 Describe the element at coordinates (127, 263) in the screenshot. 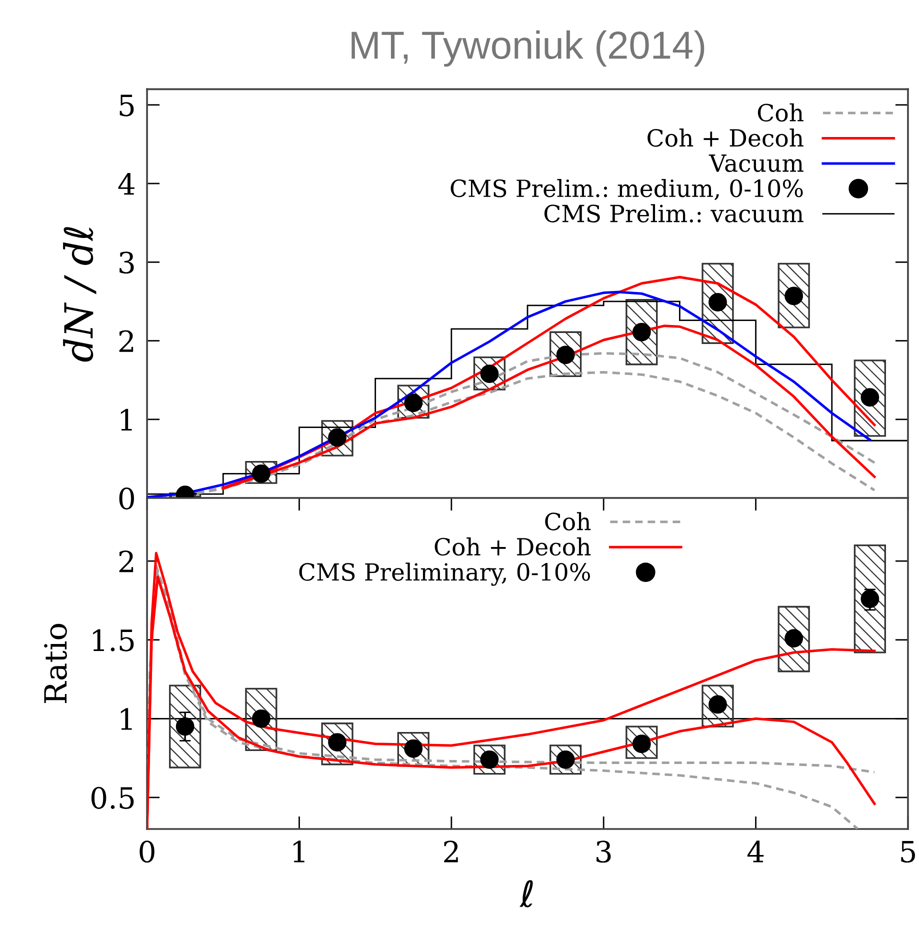

I see `y-tick-label: 3` at that location.